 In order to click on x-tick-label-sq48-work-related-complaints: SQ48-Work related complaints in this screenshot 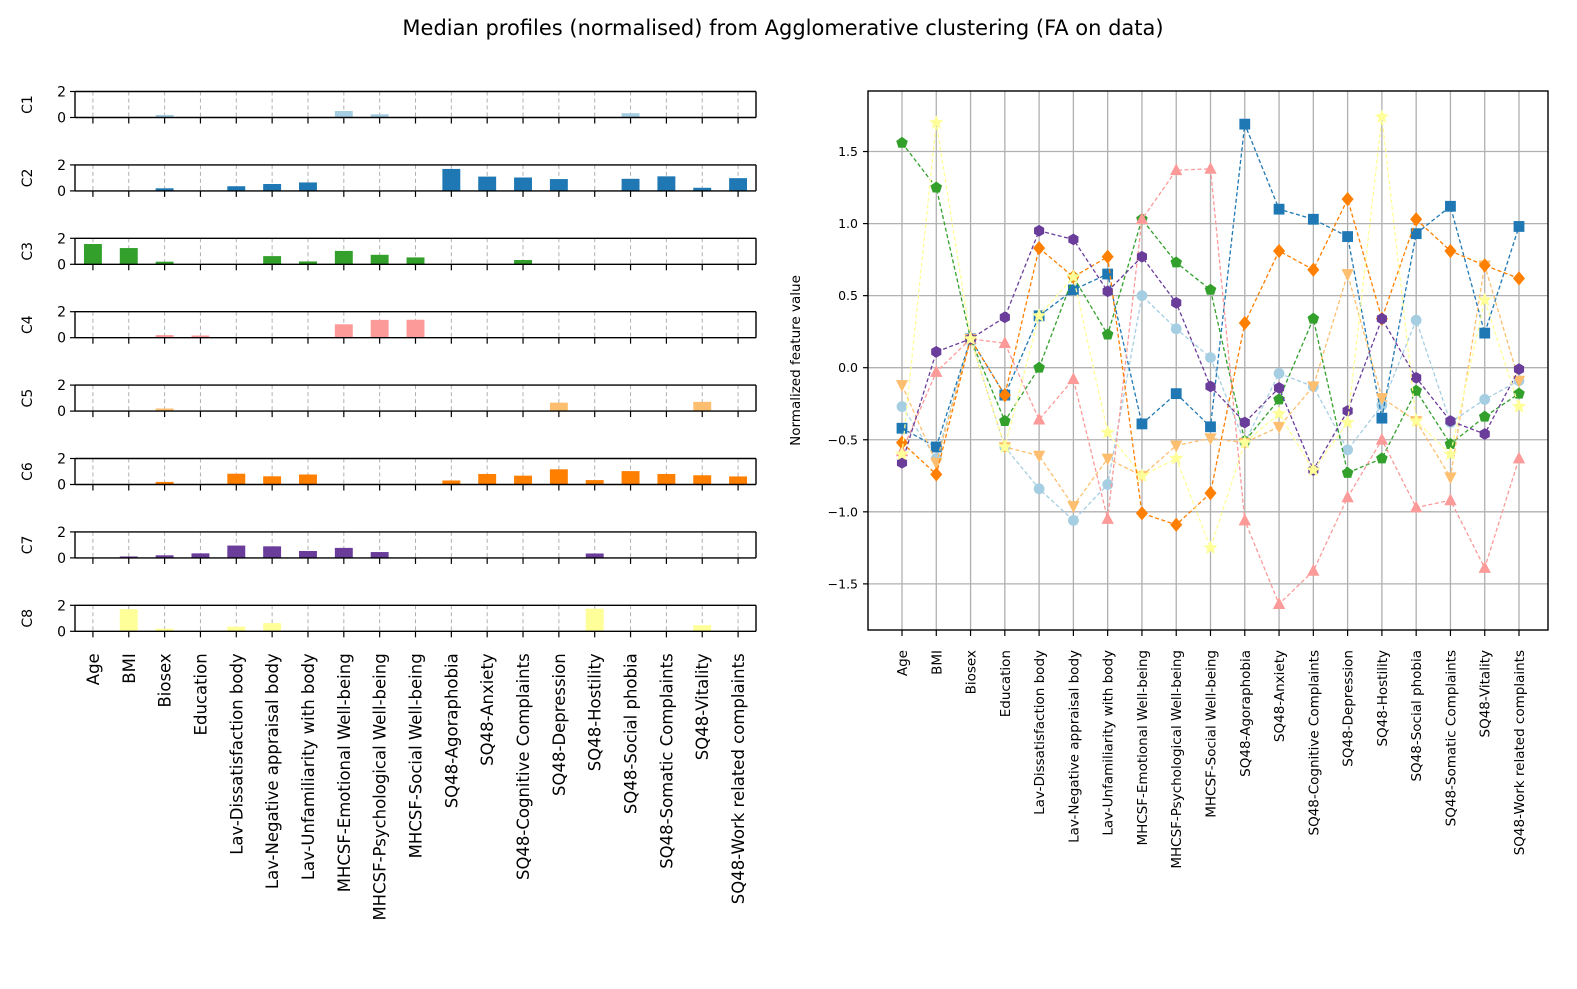, I will do `click(1520, 752)`.